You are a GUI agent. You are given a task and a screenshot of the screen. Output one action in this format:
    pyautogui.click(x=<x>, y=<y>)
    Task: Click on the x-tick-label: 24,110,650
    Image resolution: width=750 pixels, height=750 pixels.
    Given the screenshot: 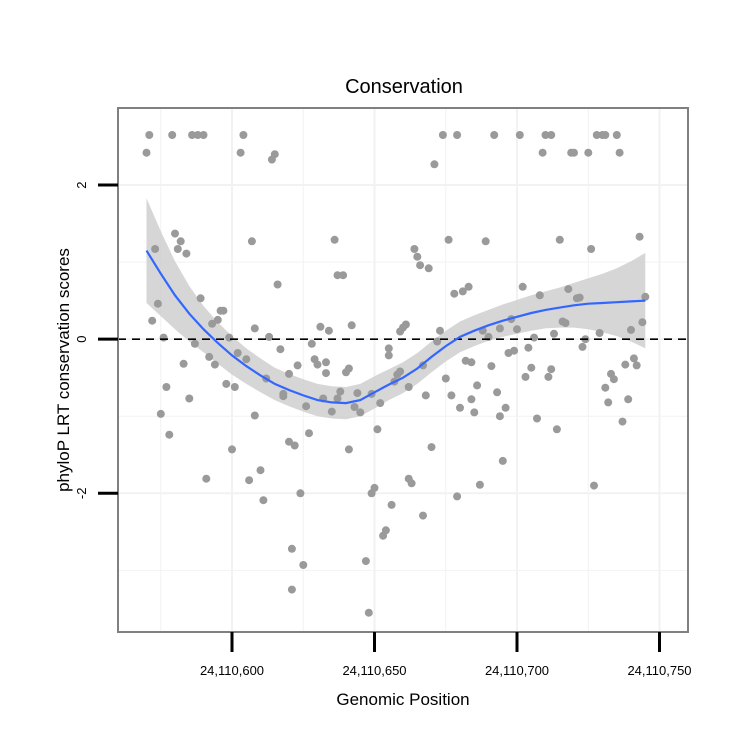 What is the action you would take?
    pyautogui.click(x=374, y=670)
    